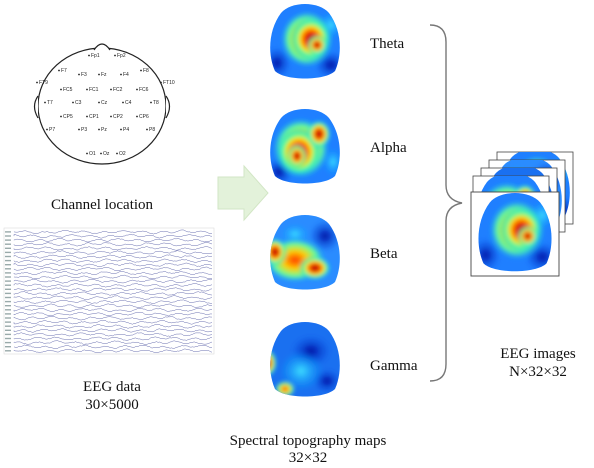 Image resolution: width=594 pixels, height=468 pixels. Describe the element at coordinates (144, 90) in the screenshot. I see `electrode-label: FC6` at that location.